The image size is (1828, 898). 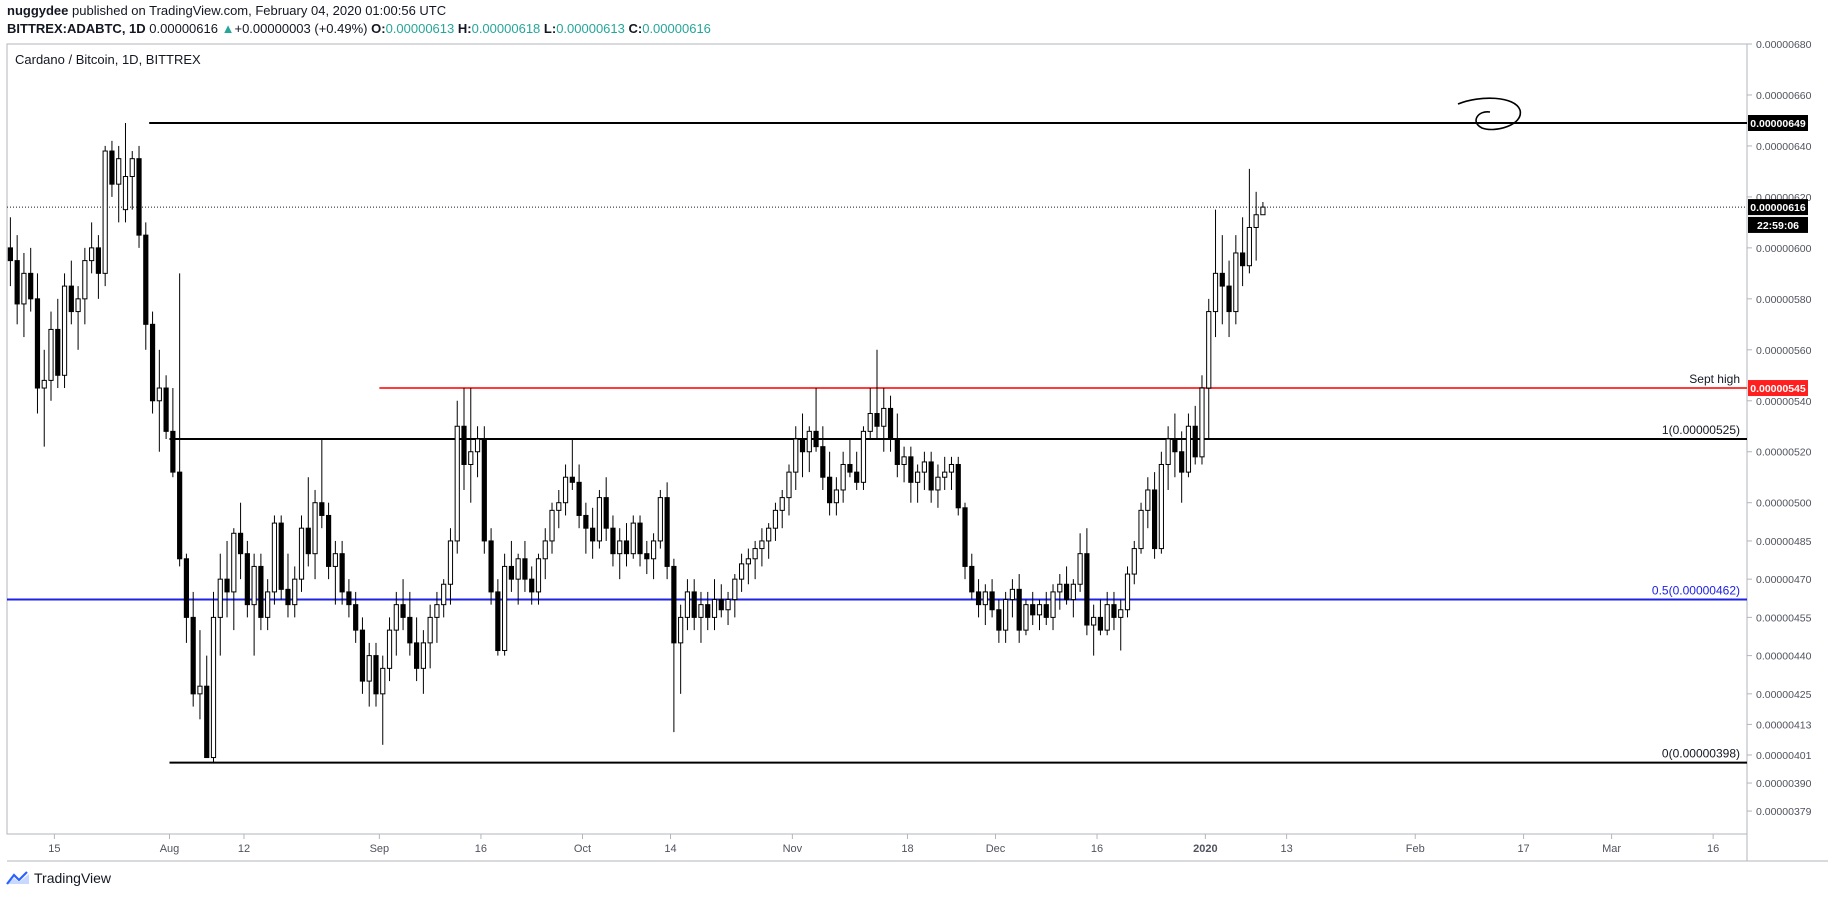 What do you see at coordinates (1286, 849) in the screenshot?
I see `time-tick-label: 13` at bounding box center [1286, 849].